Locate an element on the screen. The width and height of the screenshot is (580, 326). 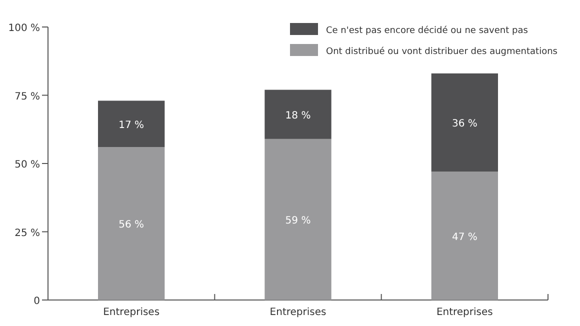
legend-label: Ce n'est pas encore décidé ou ne savent pas is located at coordinates (427, 30).